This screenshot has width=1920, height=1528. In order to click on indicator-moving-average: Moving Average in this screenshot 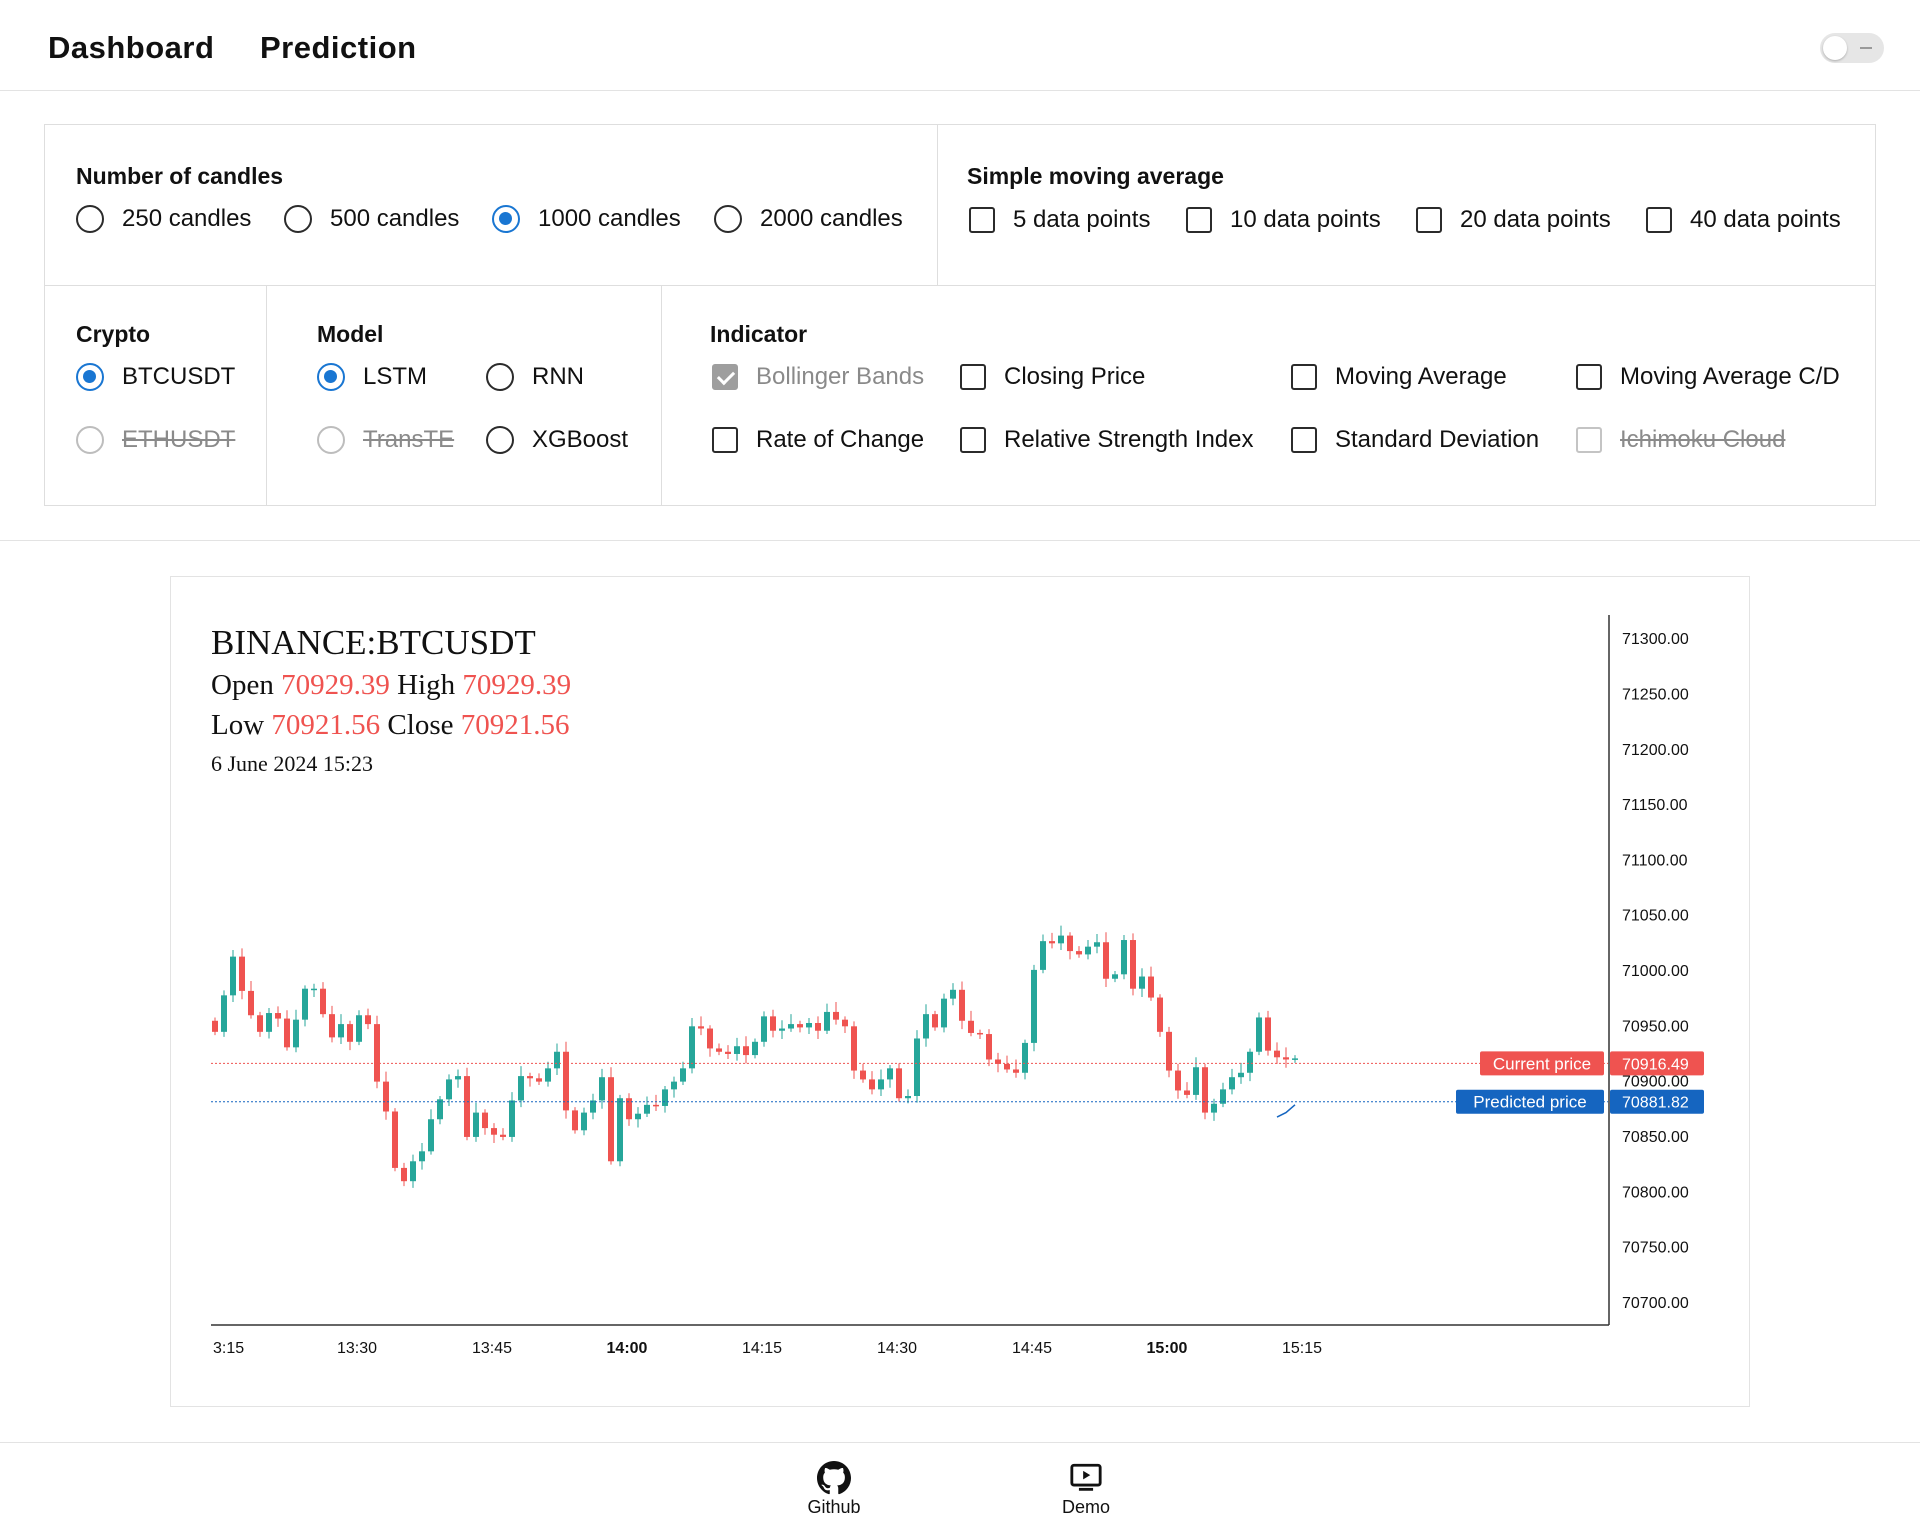, I will do `click(1399, 377)`.